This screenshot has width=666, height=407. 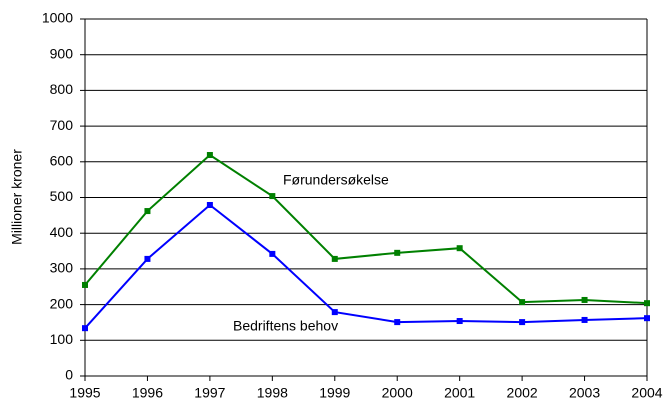 What do you see at coordinates (62, 268) in the screenshot?
I see `y-tick-label: 300` at bounding box center [62, 268].